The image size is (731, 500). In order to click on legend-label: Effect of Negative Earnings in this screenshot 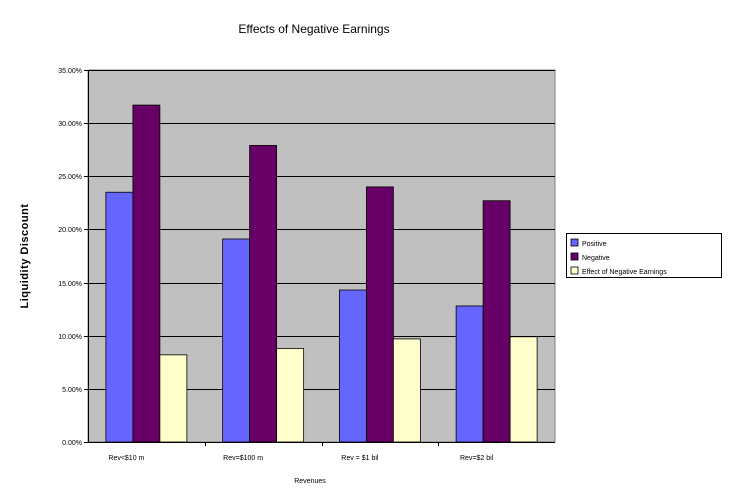, I will do `click(624, 272)`.